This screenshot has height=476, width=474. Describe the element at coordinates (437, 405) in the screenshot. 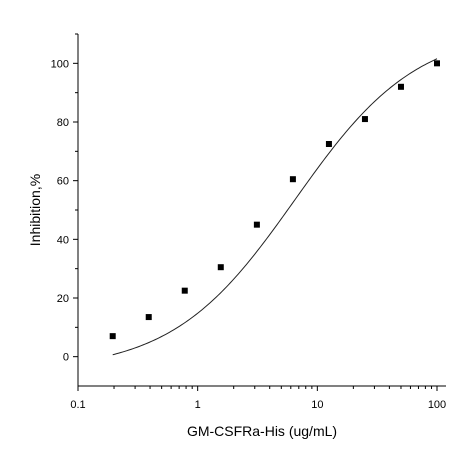

I see `x-tick-label: 100` at that location.